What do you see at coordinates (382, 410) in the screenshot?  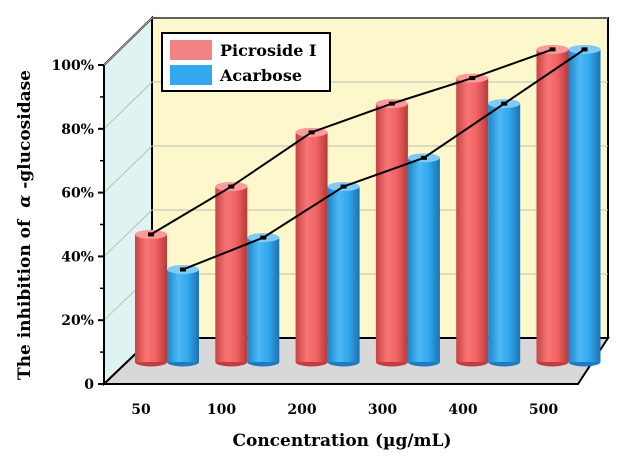 I see `x-tick-label: 300` at bounding box center [382, 410].